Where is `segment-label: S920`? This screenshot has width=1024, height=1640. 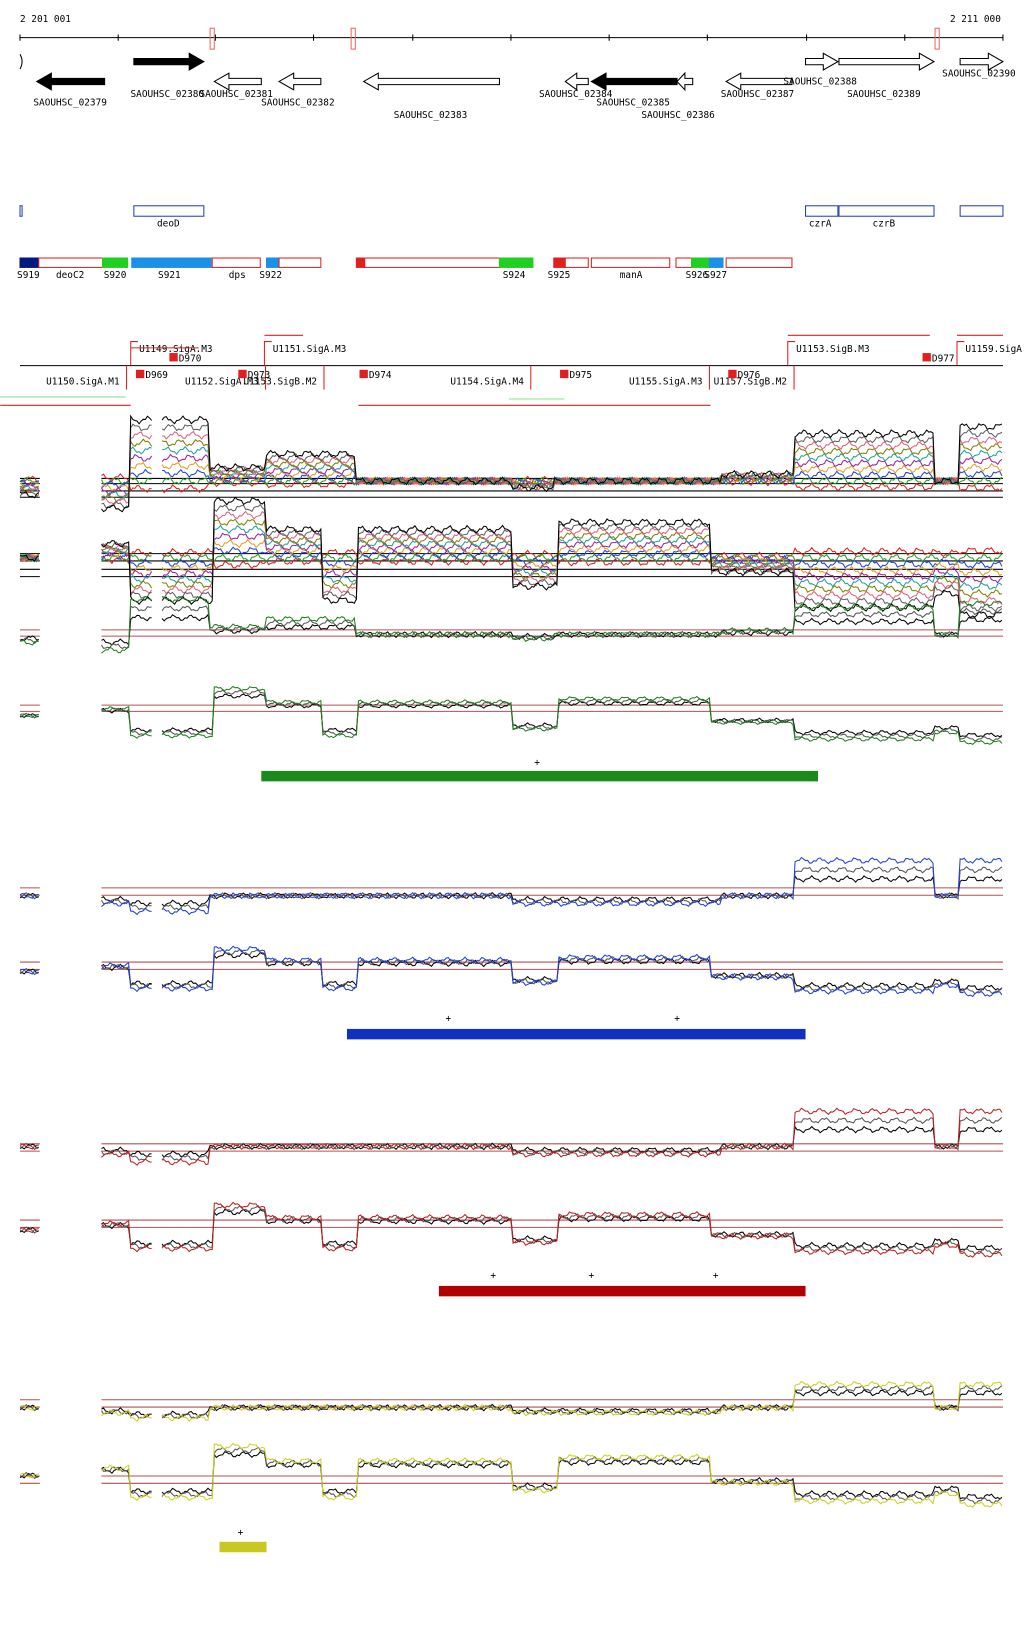 segment-label: S920 is located at coordinates (115, 275).